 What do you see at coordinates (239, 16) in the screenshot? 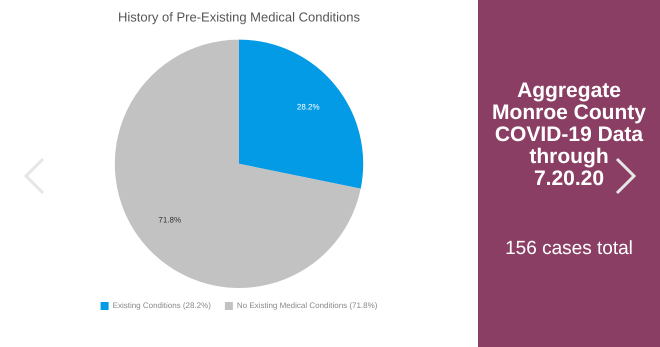
I see `chart-title: History of Pre-Existing Medical Conditions` at bounding box center [239, 16].